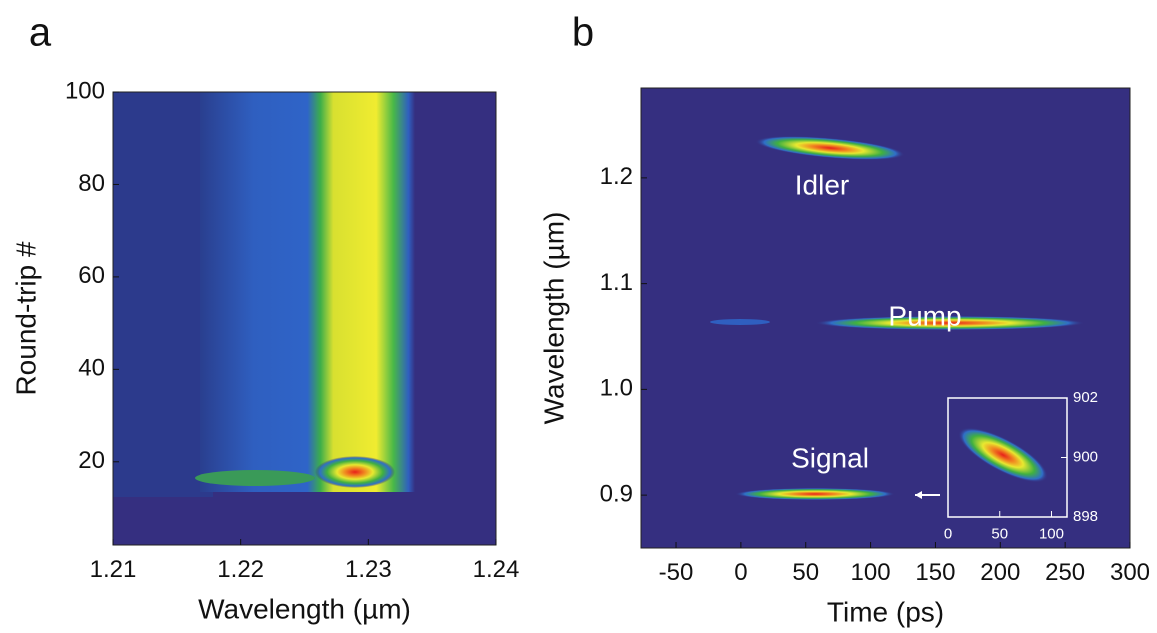  What do you see at coordinates (368, 569) in the screenshot?
I see `x-tick-label: 1.23` at bounding box center [368, 569].